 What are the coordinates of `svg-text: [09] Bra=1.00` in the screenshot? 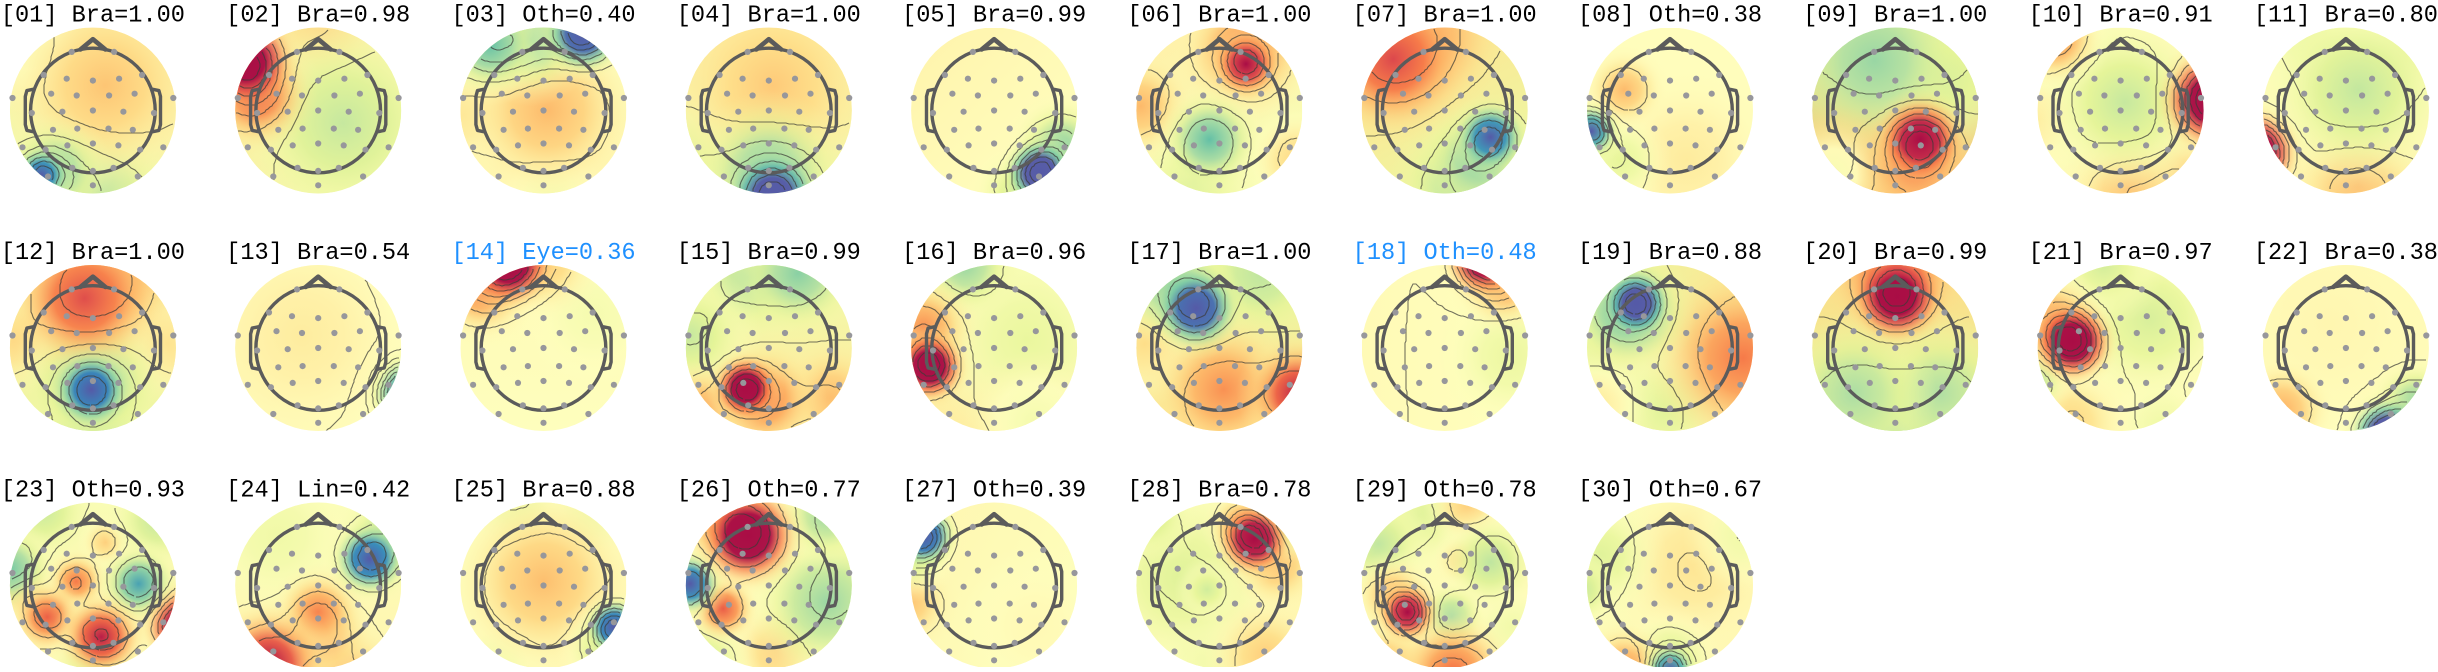 It's located at (1895, 16).